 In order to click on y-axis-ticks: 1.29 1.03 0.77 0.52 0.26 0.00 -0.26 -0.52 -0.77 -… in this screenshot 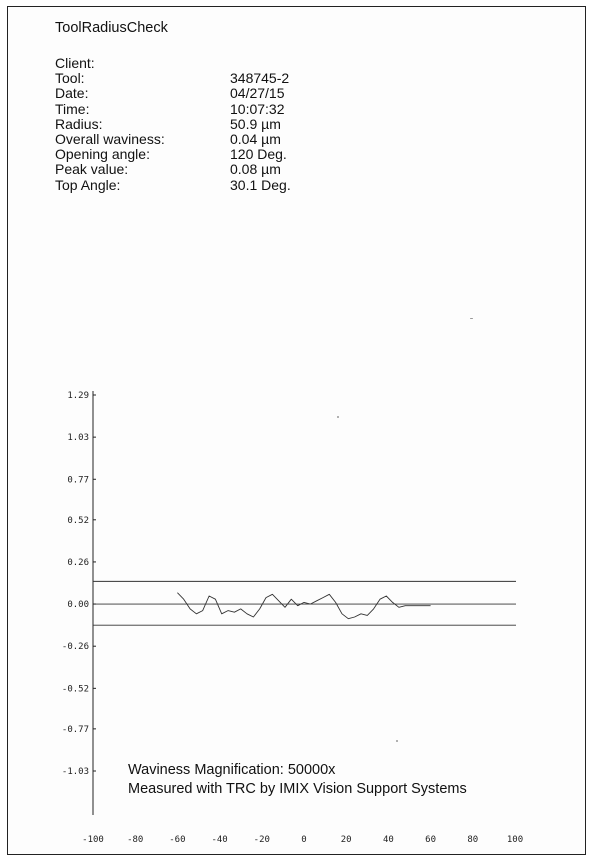, I will do `click(79, 584)`.